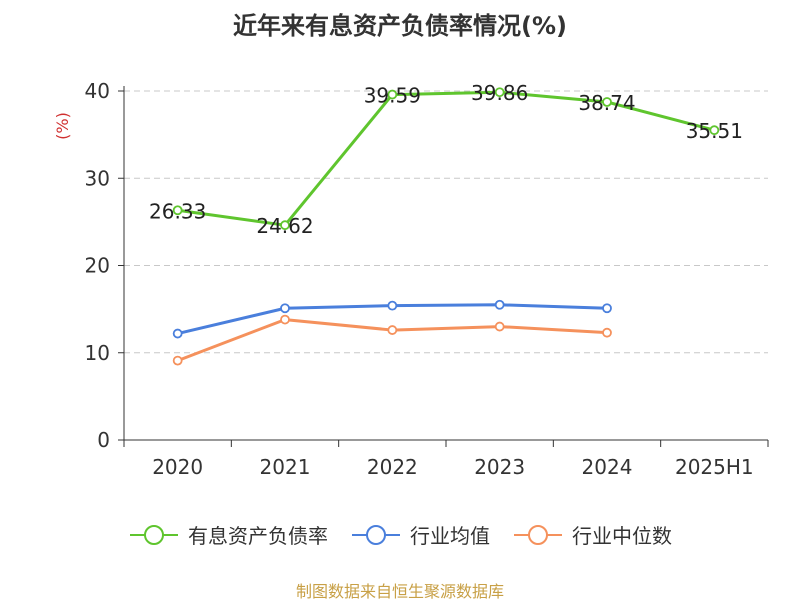 Image resolution: width=800 pixels, height=602 pixels. What do you see at coordinates (538, 534) in the screenshot?
I see `legend-marker-industry-median` at bounding box center [538, 534].